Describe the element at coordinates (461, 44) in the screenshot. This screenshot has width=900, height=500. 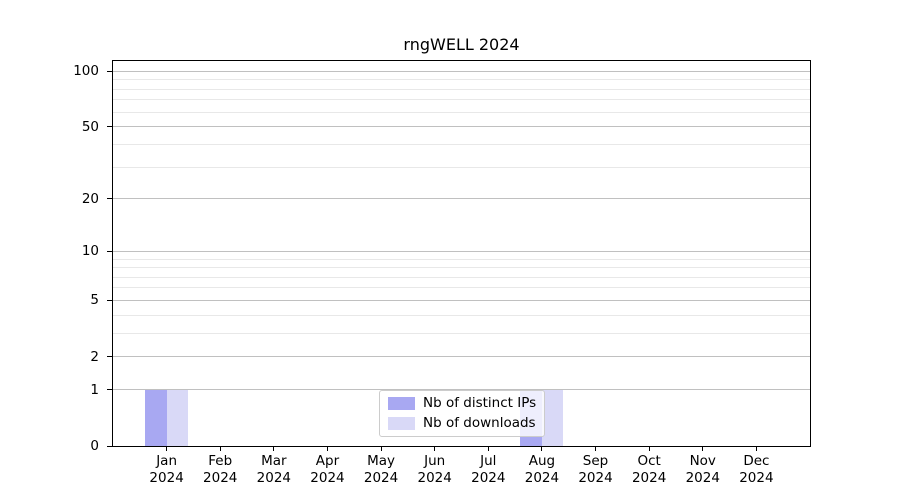
I see `chart-title: rngWELL 2024` at that location.